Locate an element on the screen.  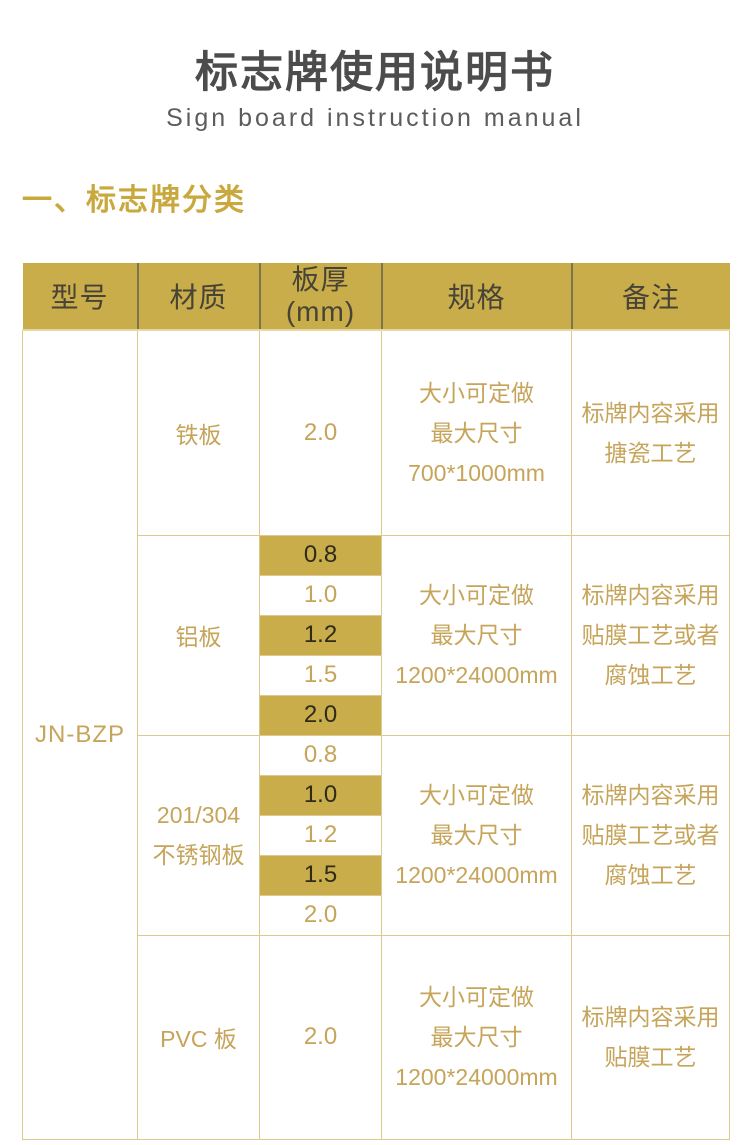
row-aluminum-sub: 1.0 is located at coordinates (376, 595).